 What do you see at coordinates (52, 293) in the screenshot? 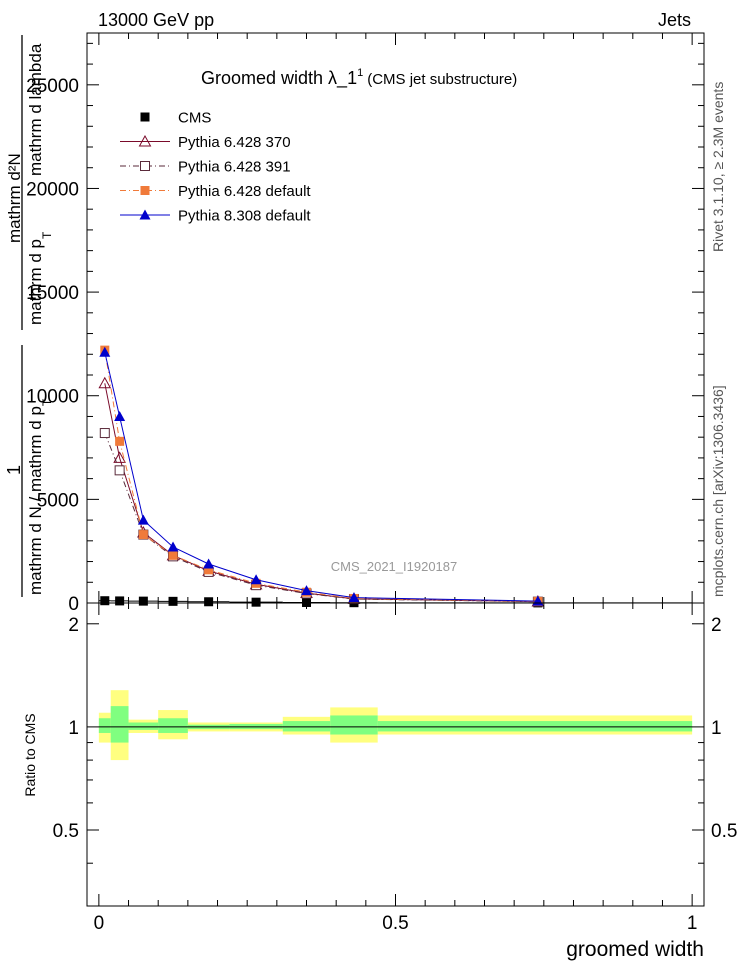
I see `main-ytick-label: 15000` at bounding box center [52, 293].